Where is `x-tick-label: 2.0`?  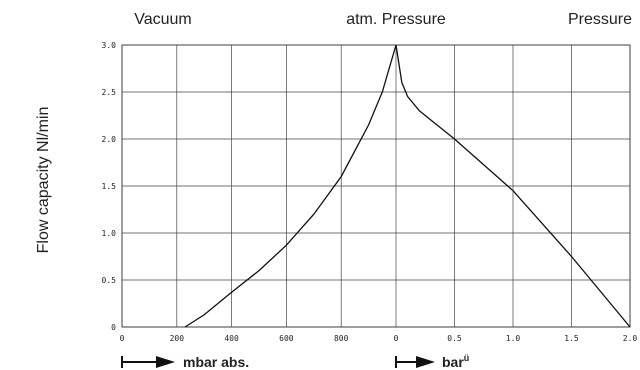 x-tick-label: 2.0 is located at coordinates (630, 338).